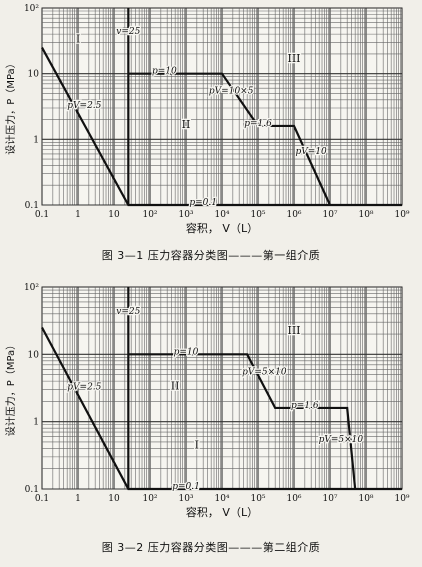 This screenshot has height=567, width=422. Describe the element at coordinates (231, 91) in the screenshot. I see `annotation-label: pV=10×5` at that location.